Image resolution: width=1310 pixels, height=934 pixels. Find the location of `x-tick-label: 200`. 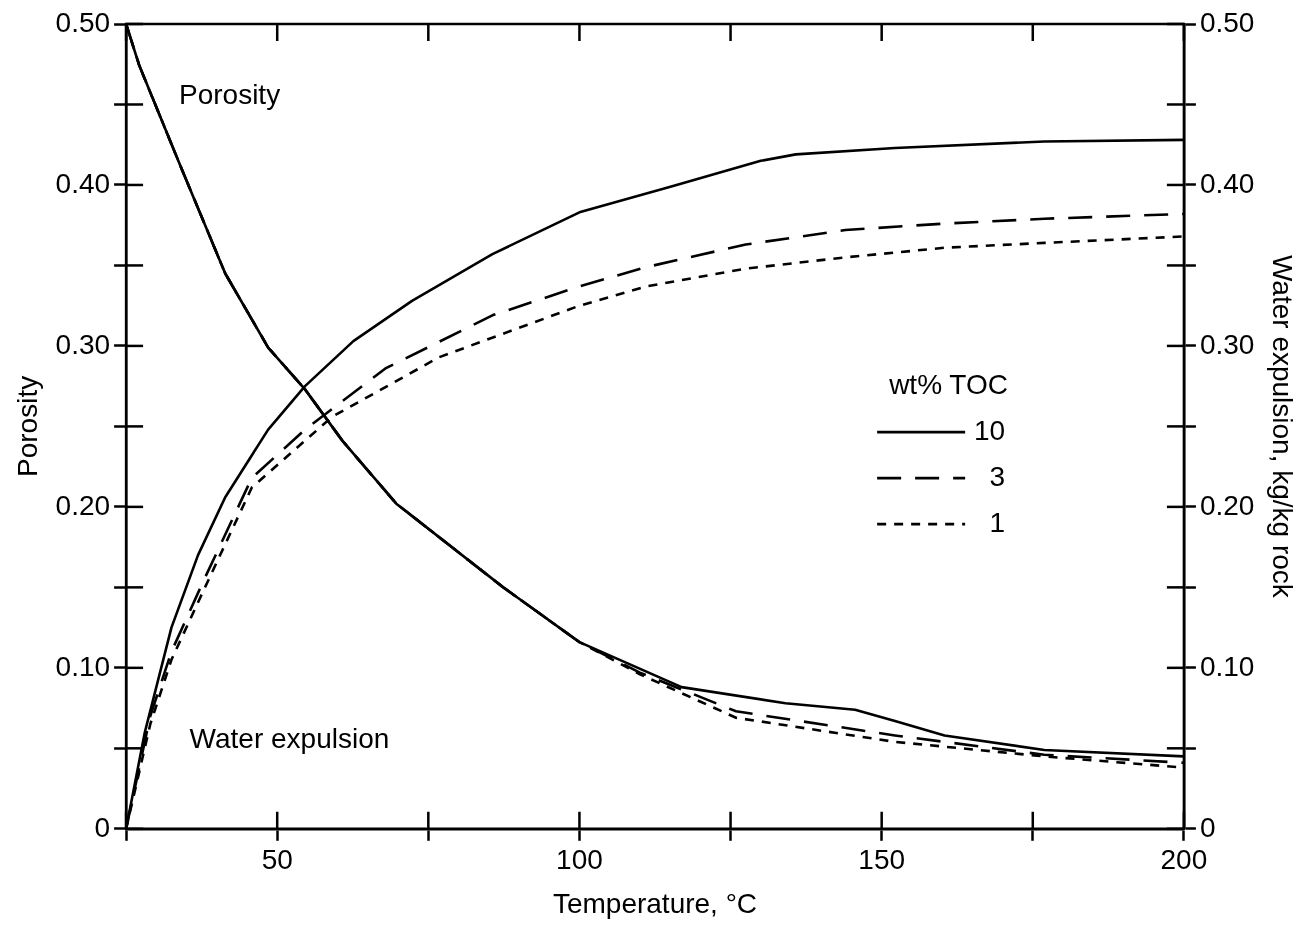

x-tick-label: 200 is located at coordinates (1184, 860).